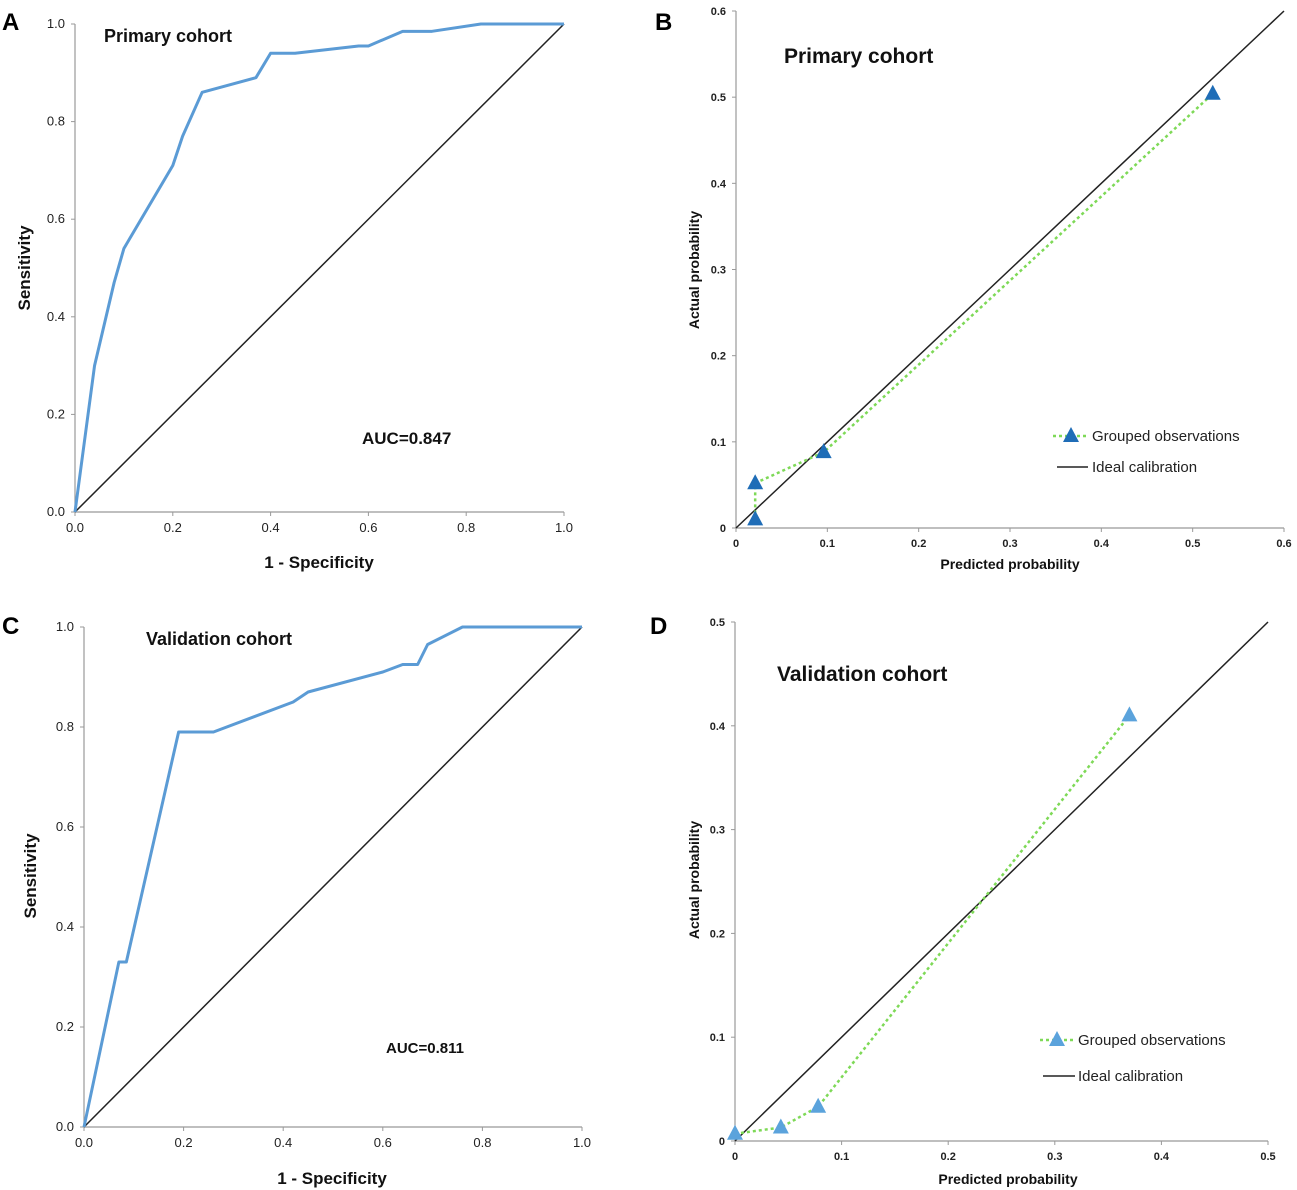 The width and height of the screenshot is (1297, 1190). I want to click on panel-c-title: Validation cohort, so click(219, 639).